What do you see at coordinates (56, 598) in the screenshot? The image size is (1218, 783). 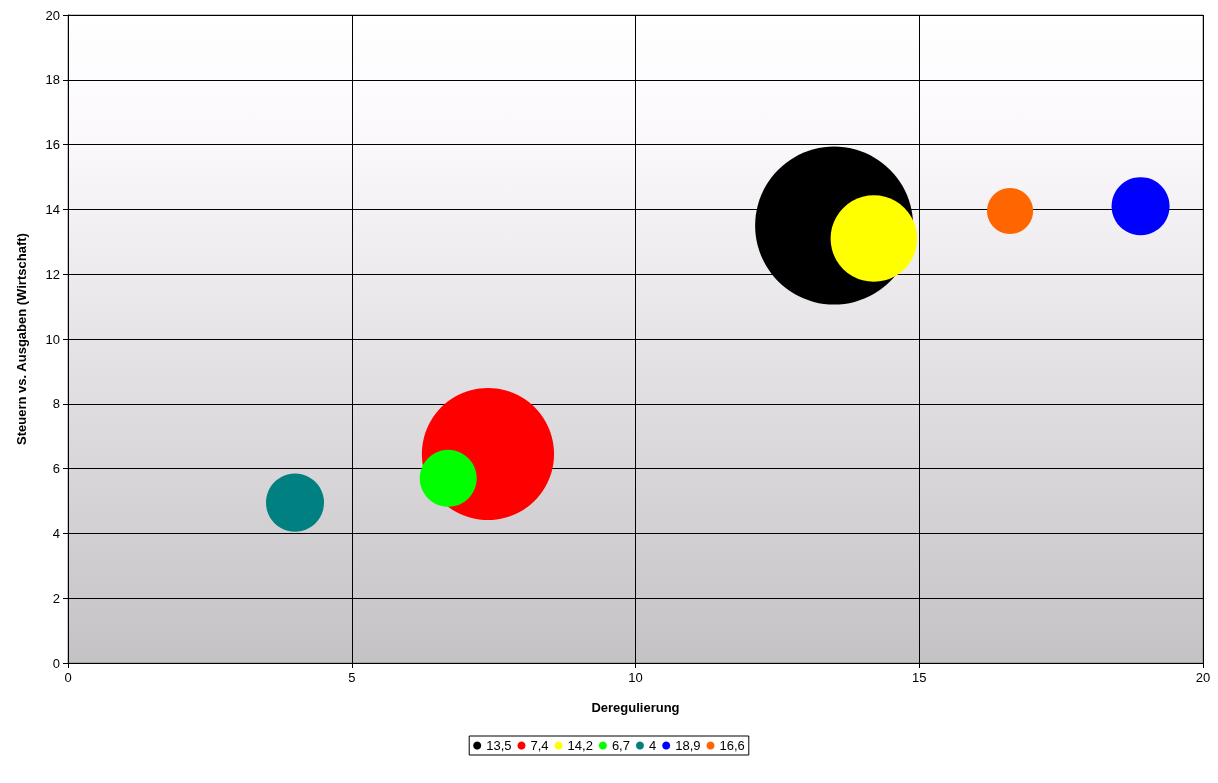 I see `y-tick-label: 2` at bounding box center [56, 598].